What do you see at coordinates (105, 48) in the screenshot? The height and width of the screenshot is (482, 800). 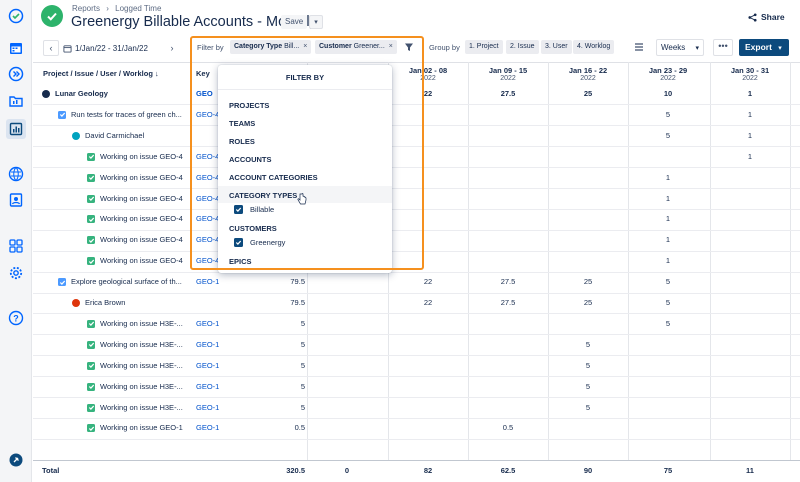 I see `date-range-picker: 1/Jan/22 - 31/Jan/22` at bounding box center [105, 48].